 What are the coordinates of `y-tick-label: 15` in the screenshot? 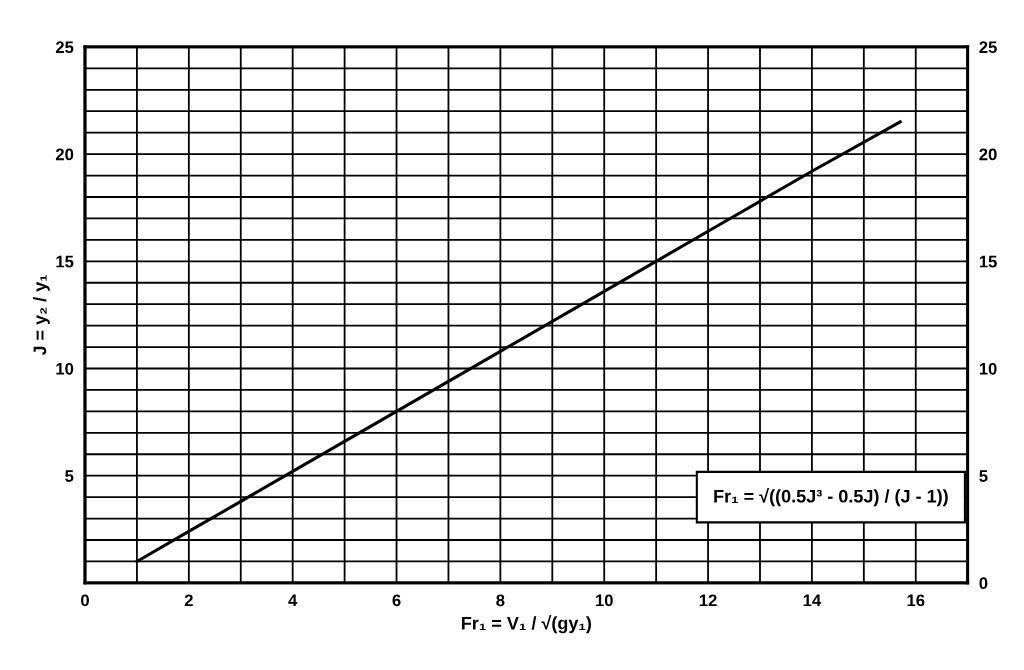 It's located at (65, 261).